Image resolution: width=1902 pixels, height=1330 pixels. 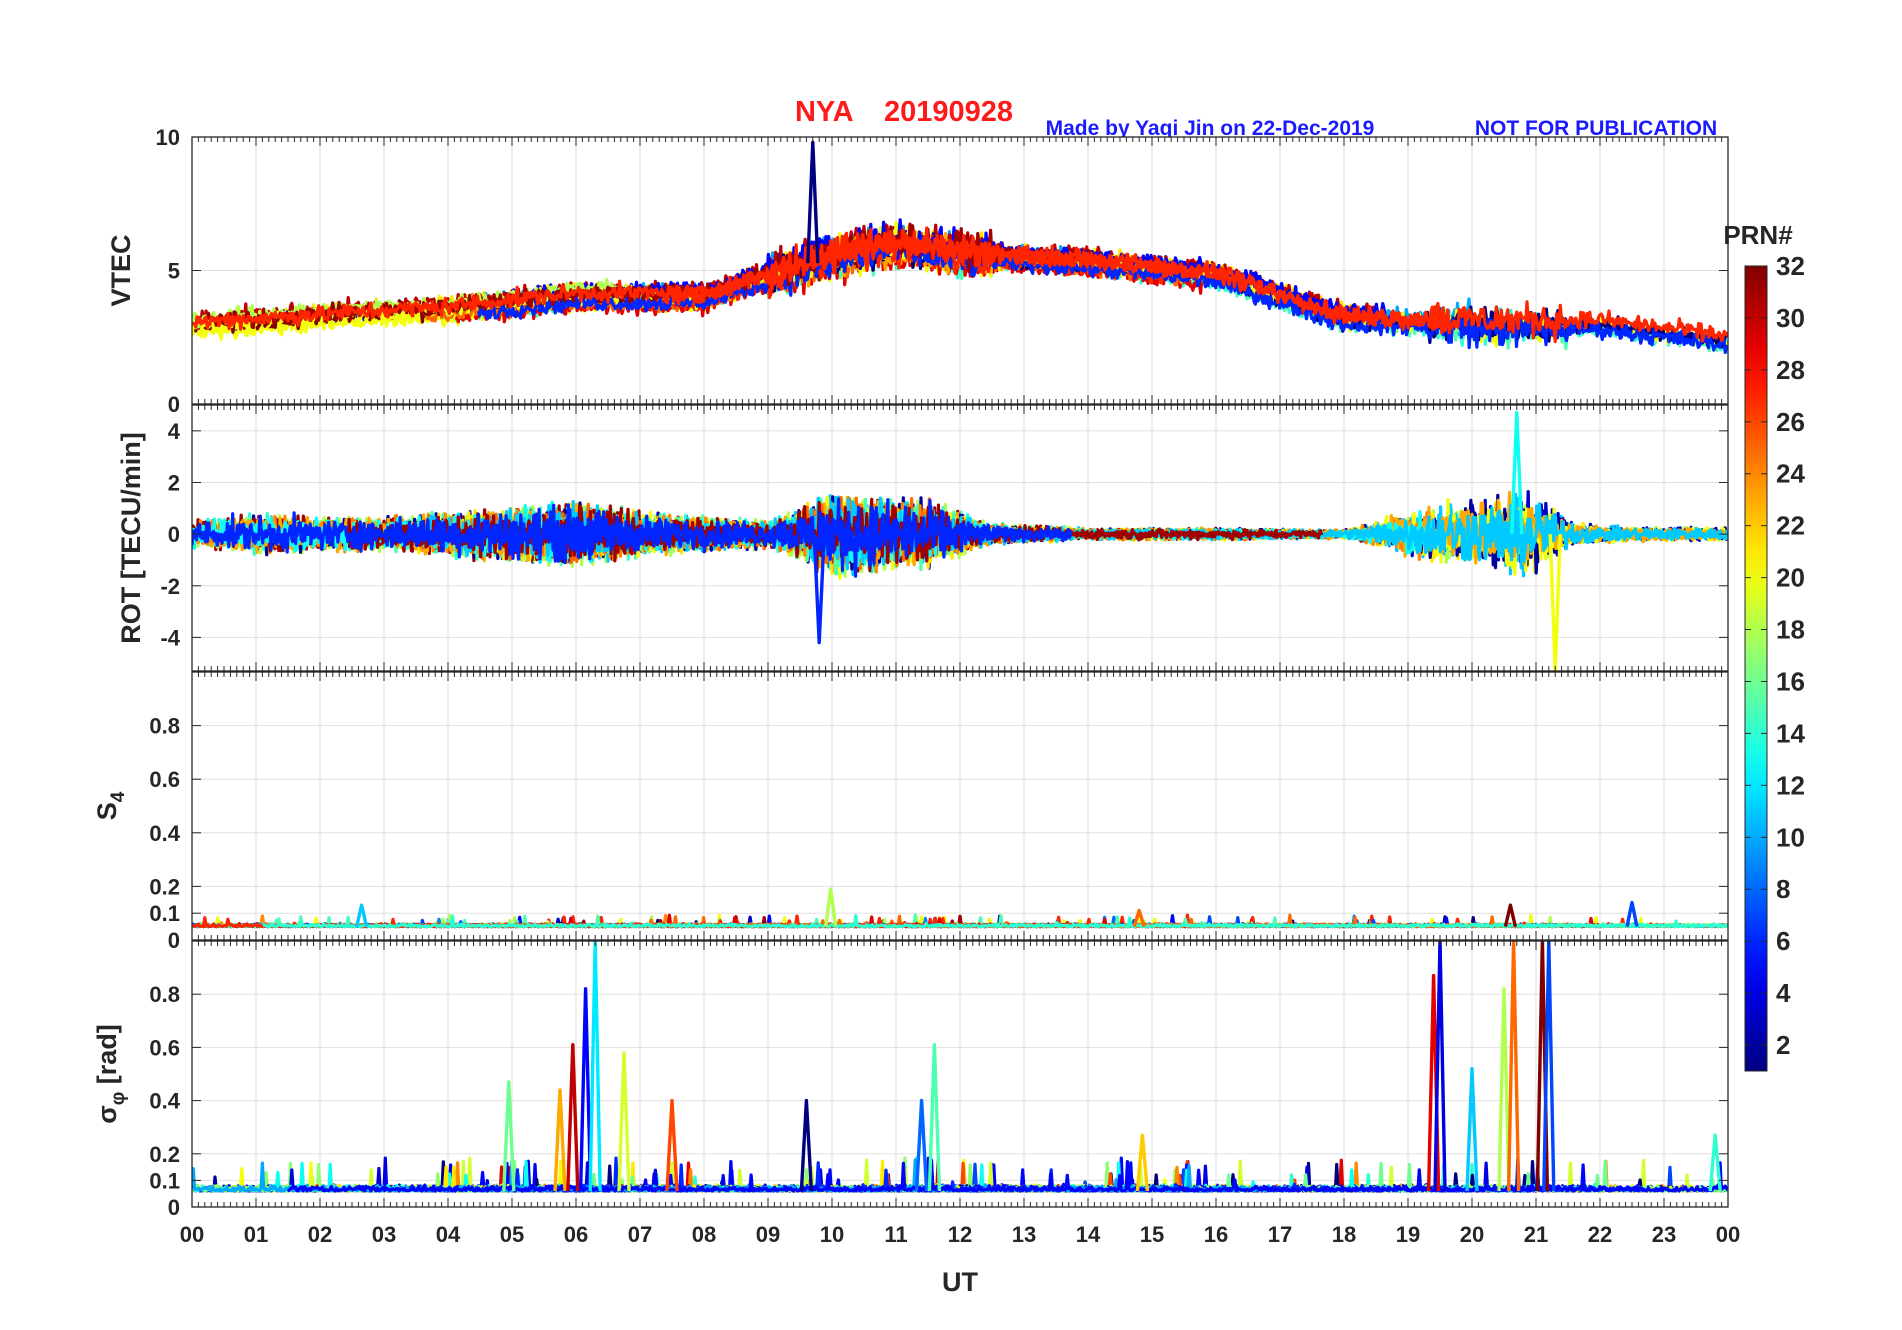 What do you see at coordinates (384, 1234) in the screenshot?
I see `x-tick-label: 03` at bounding box center [384, 1234].